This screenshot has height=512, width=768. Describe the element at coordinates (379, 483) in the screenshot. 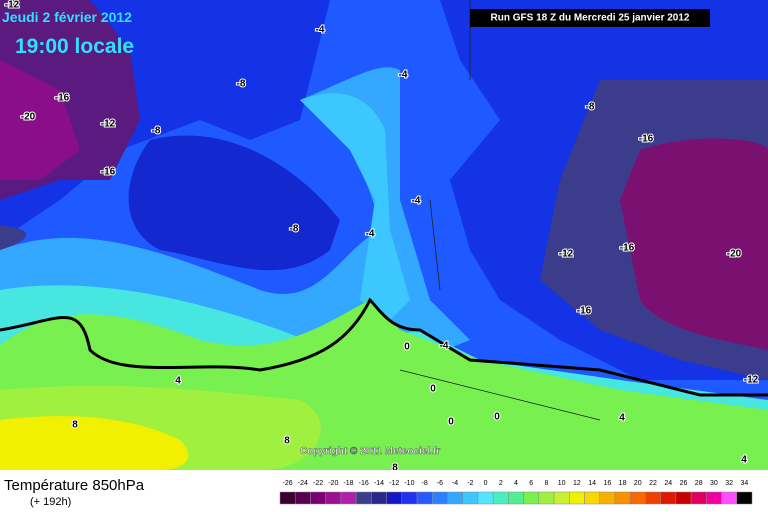

I see `scale-label: -14` at that location.